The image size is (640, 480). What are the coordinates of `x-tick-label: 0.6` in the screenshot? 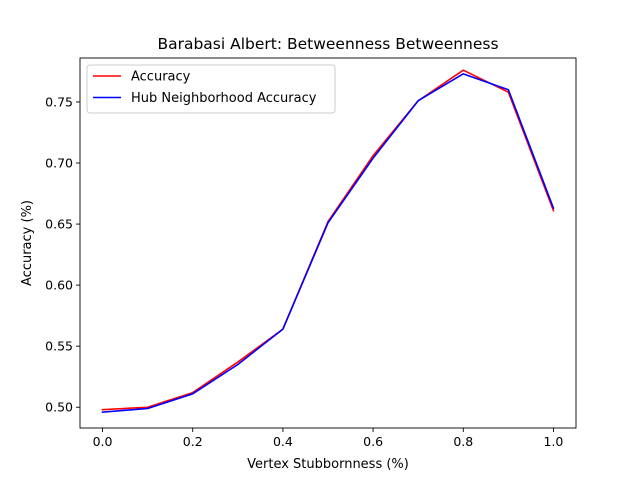 It's located at (373, 441).